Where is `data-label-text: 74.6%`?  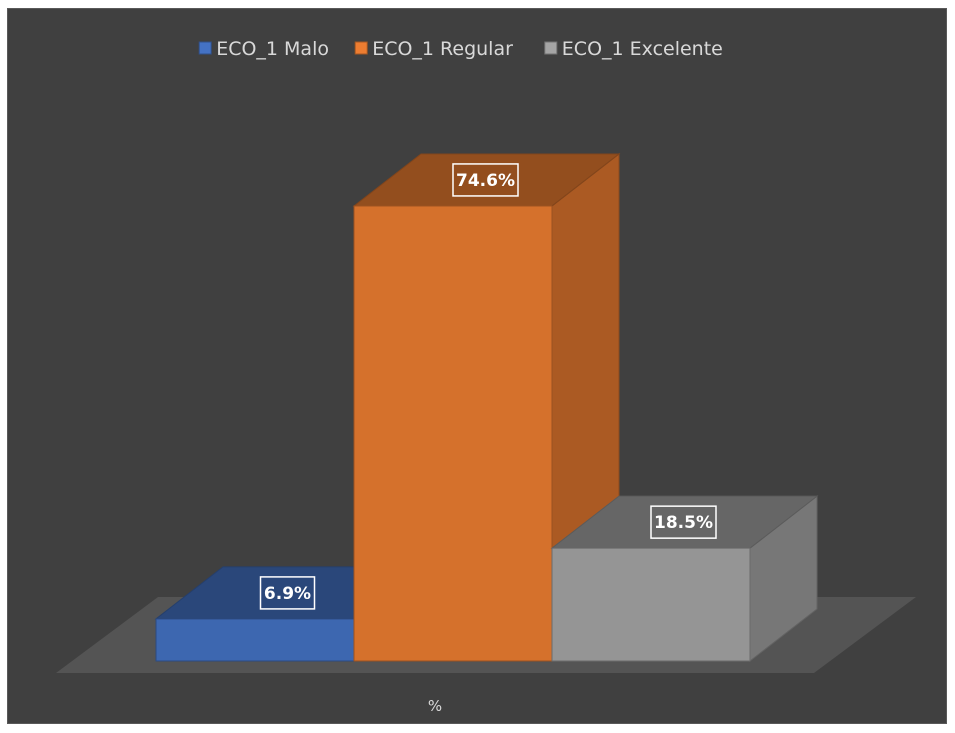 data-label-text: 74.6% is located at coordinates (485, 181).